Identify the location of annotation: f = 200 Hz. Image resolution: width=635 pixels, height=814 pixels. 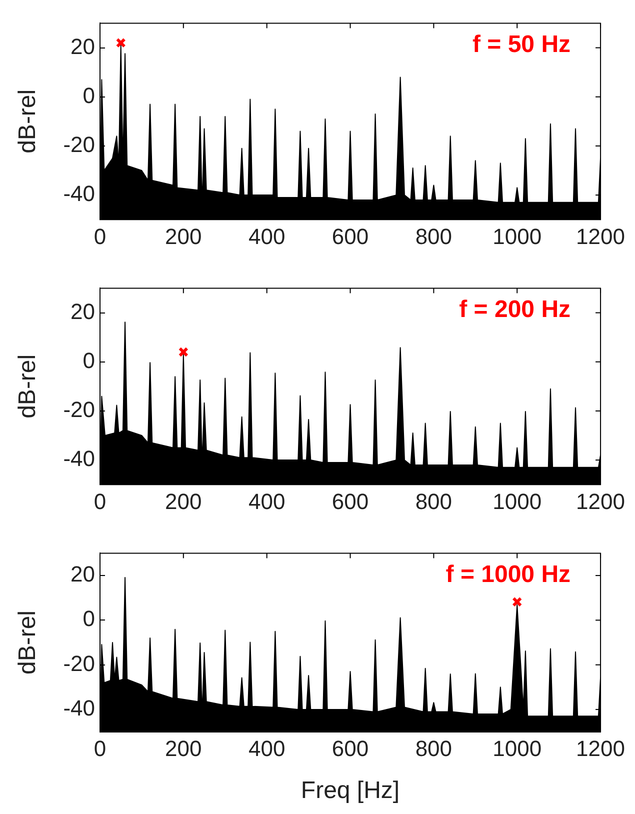
(515, 309).